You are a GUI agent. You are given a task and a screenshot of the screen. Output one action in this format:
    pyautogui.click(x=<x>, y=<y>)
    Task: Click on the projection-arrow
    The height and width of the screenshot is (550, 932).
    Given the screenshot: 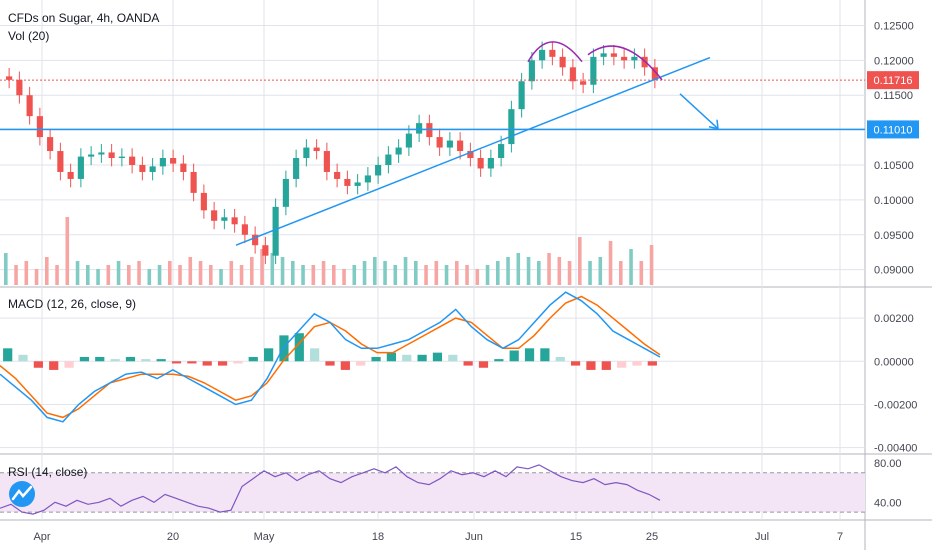 What is the action you would take?
    pyautogui.click(x=699, y=111)
    